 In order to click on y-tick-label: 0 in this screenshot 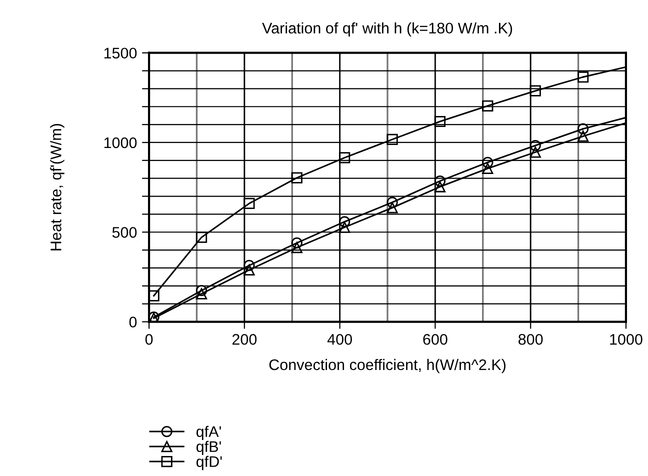, I will do `click(133, 322)`.